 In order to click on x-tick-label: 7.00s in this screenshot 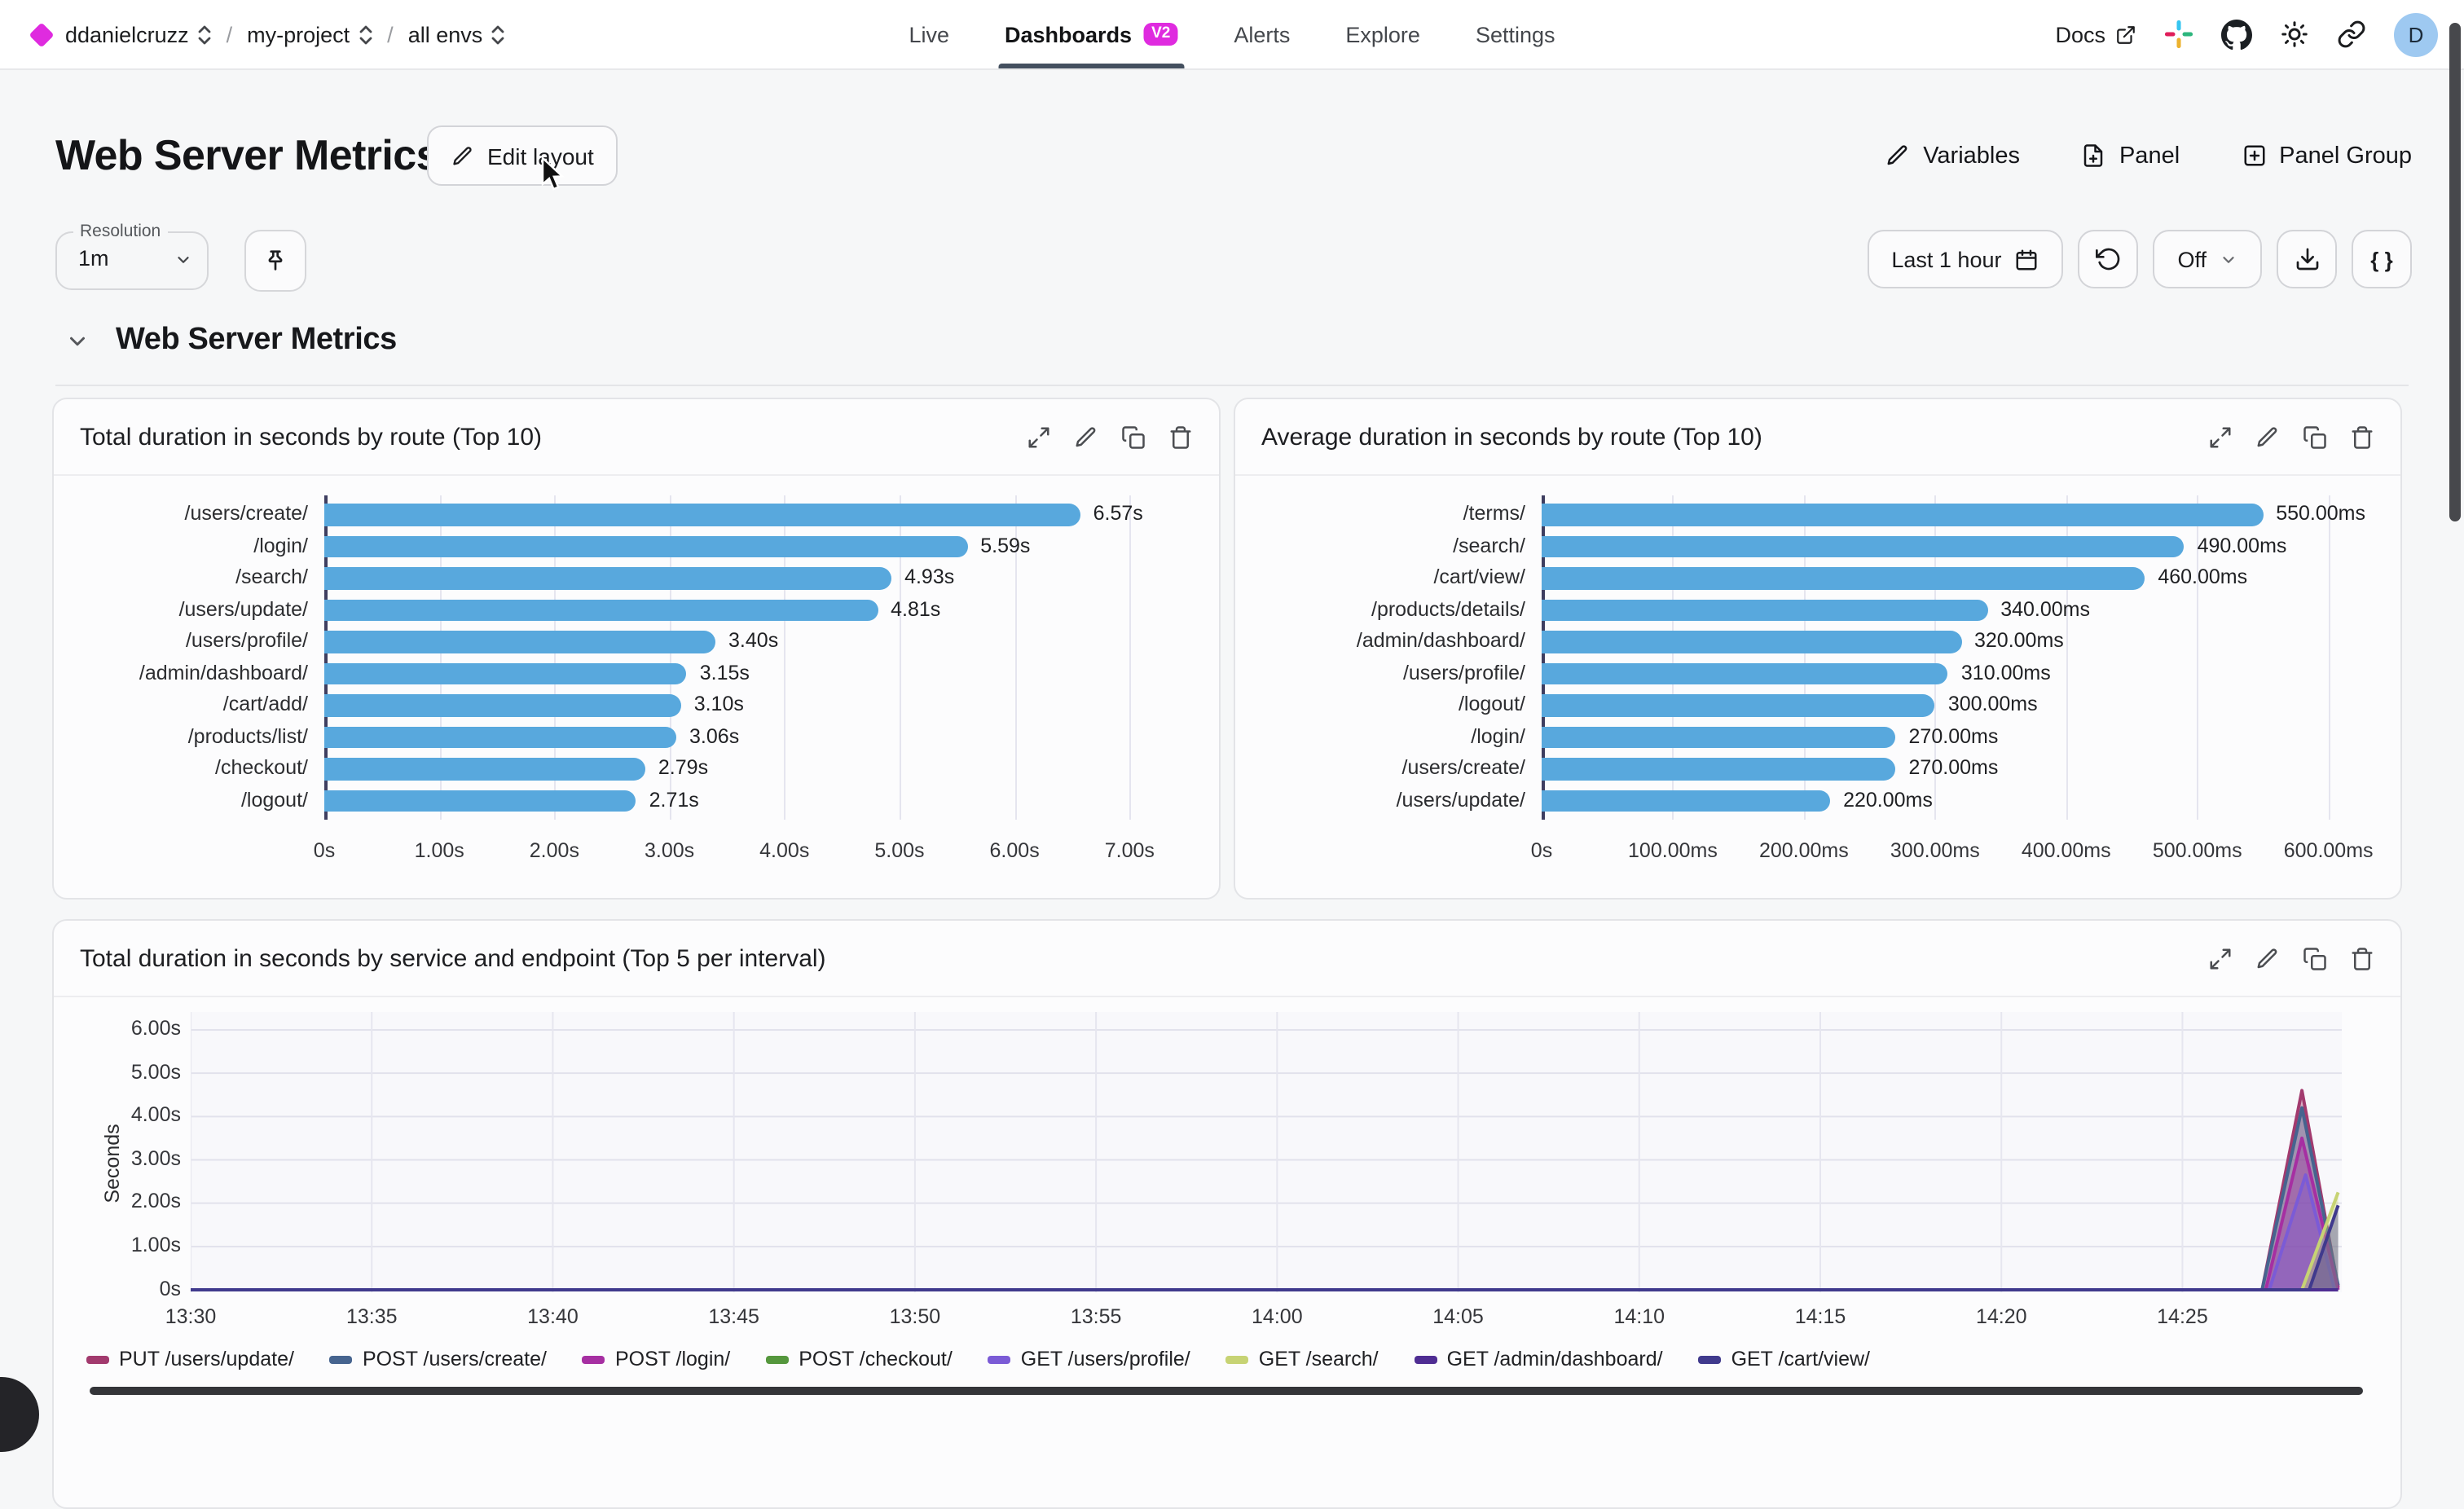, I will do `click(1129, 850)`.